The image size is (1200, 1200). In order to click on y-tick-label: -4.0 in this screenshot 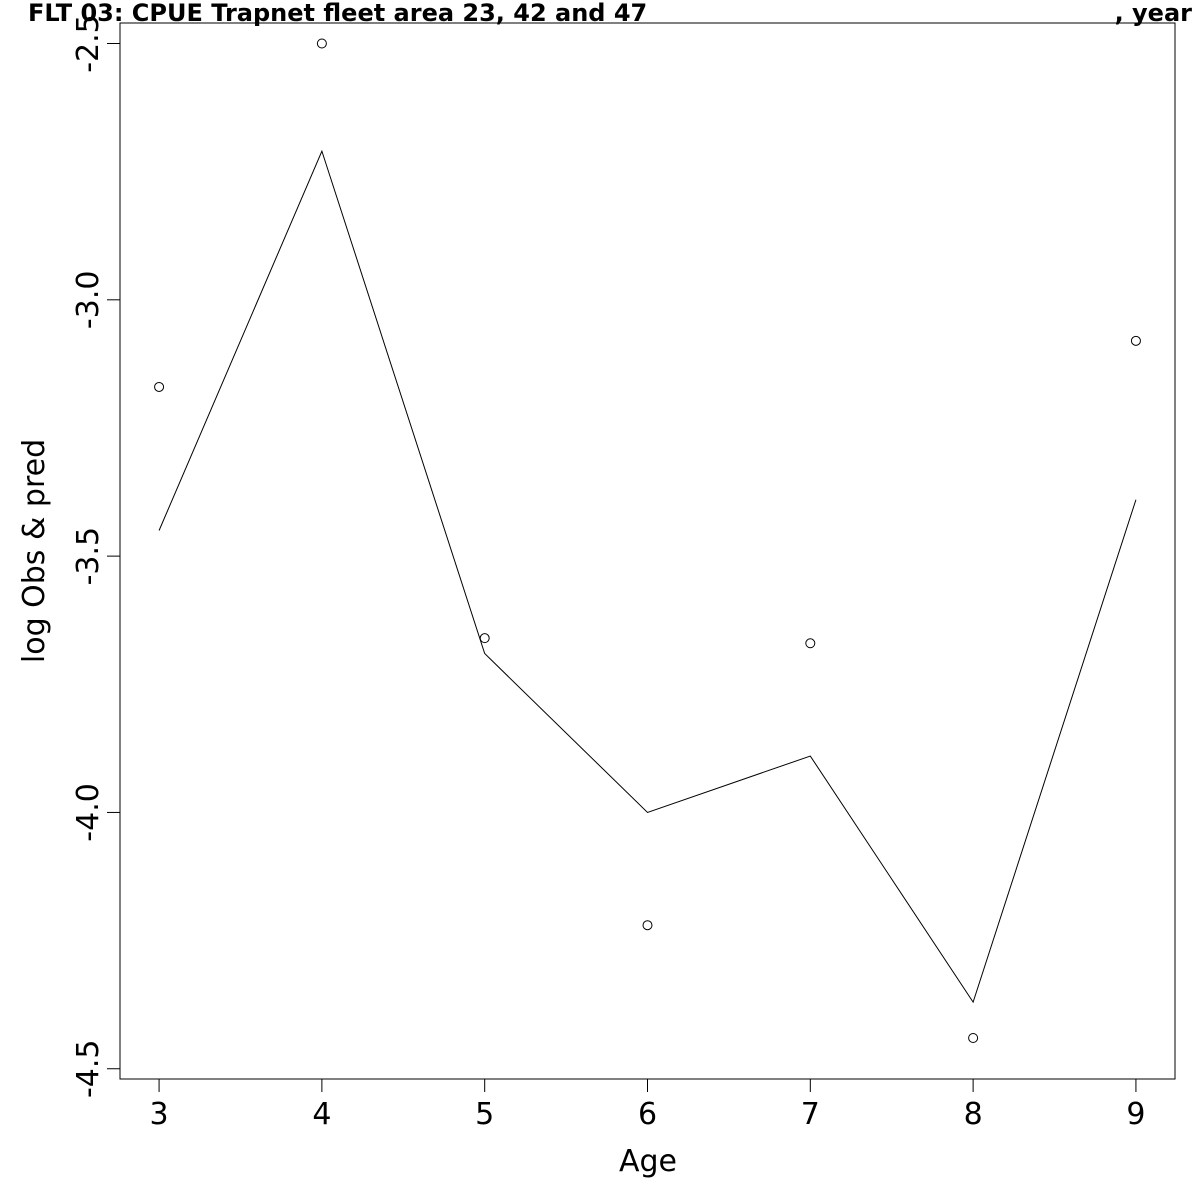, I will do `click(88, 812)`.